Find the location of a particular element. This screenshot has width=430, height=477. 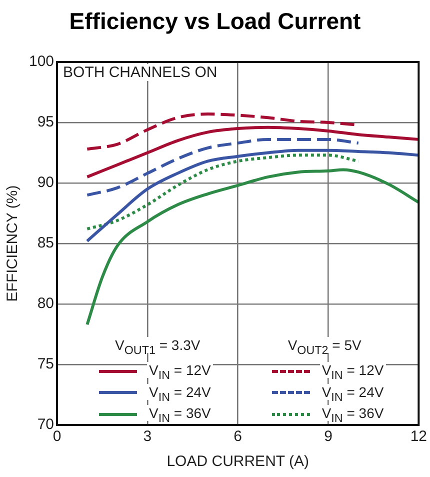

y-tick-label: 85 is located at coordinates (45, 243).